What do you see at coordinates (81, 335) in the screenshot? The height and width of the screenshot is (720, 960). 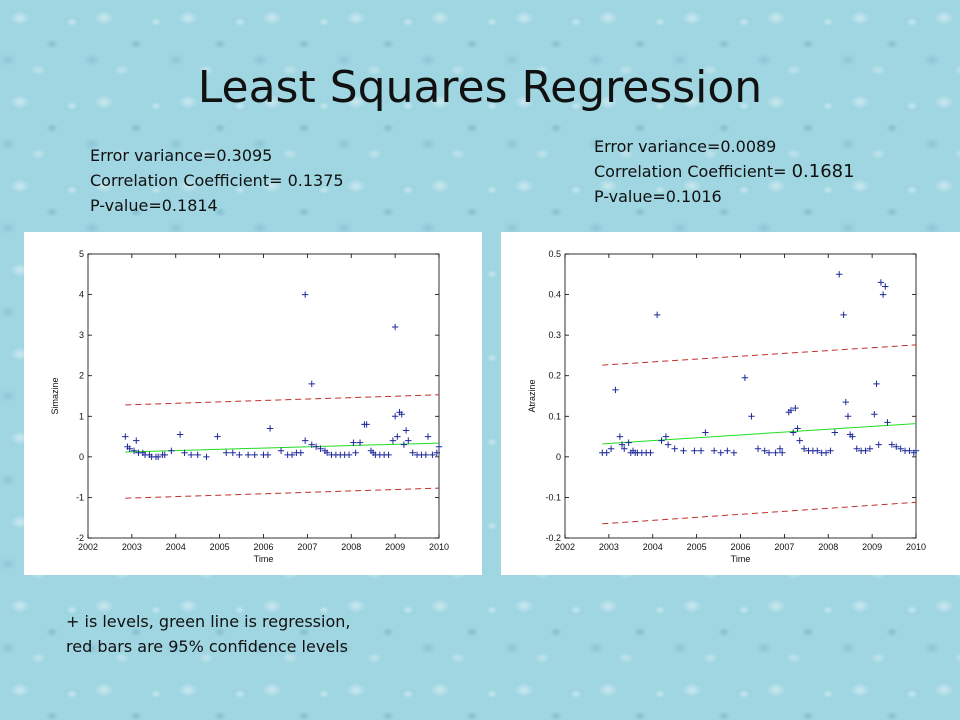 I see `y-tick-label: 3` at bounding box center [81, 335].